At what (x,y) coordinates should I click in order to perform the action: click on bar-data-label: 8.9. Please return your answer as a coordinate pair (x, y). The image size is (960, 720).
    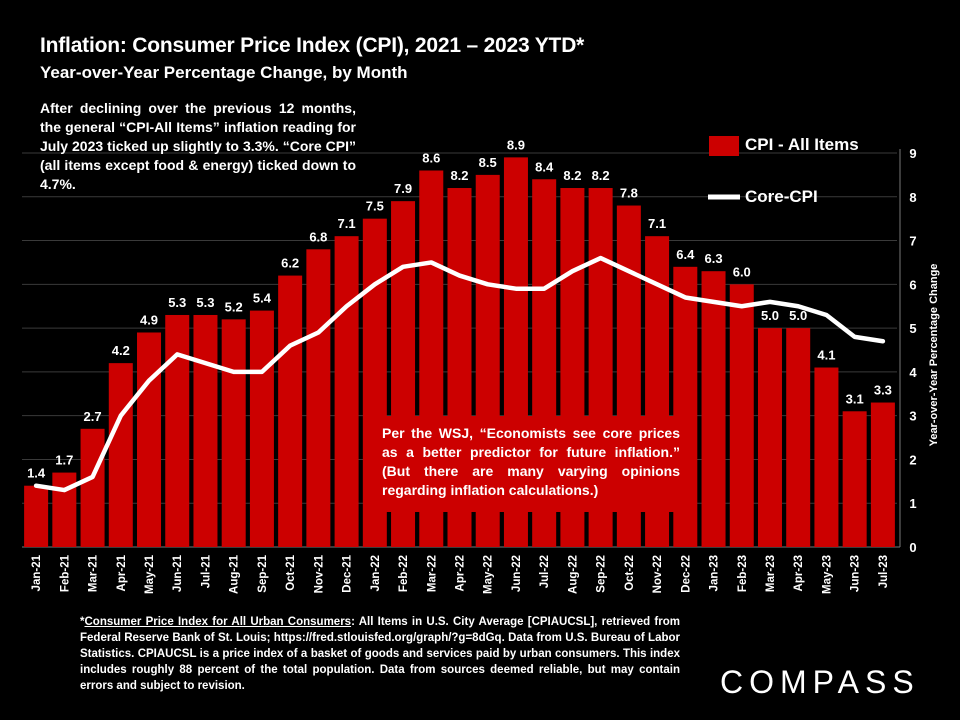
    Looking at the image, I should click on (516, 144).